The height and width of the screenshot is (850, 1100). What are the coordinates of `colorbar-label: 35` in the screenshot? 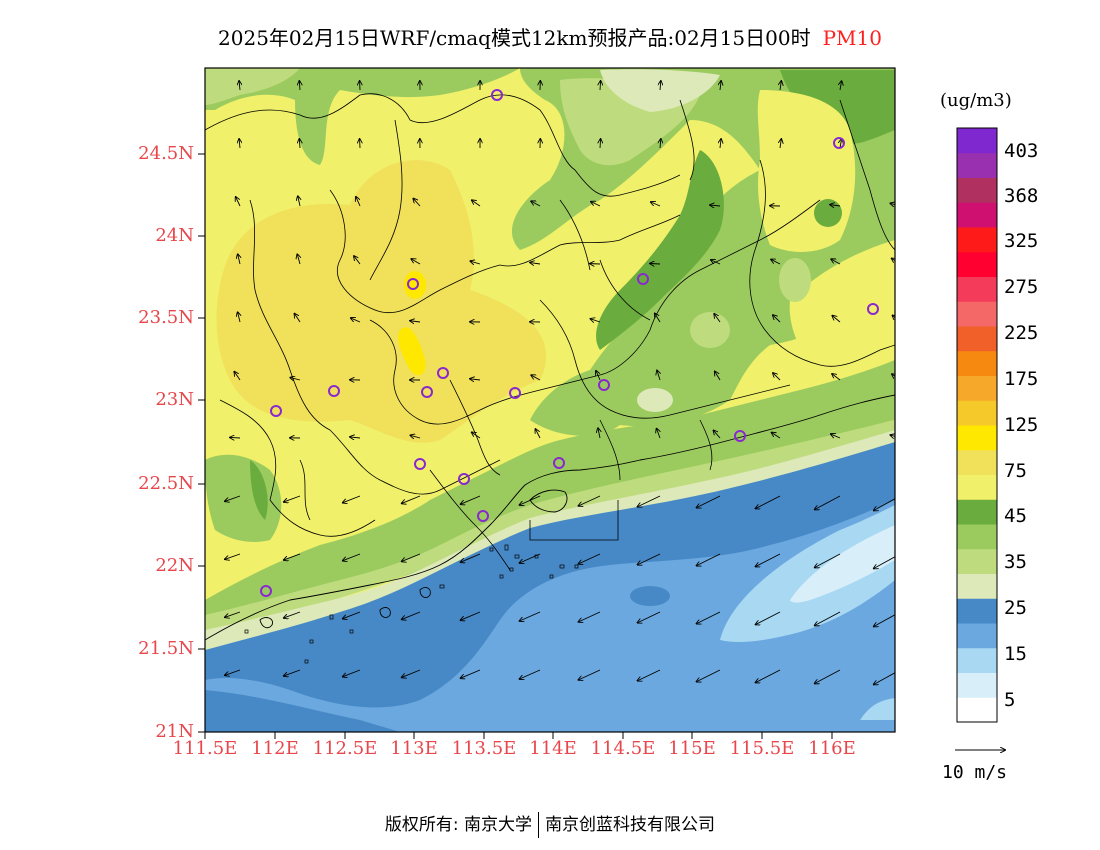 It's located at (1015, 562).